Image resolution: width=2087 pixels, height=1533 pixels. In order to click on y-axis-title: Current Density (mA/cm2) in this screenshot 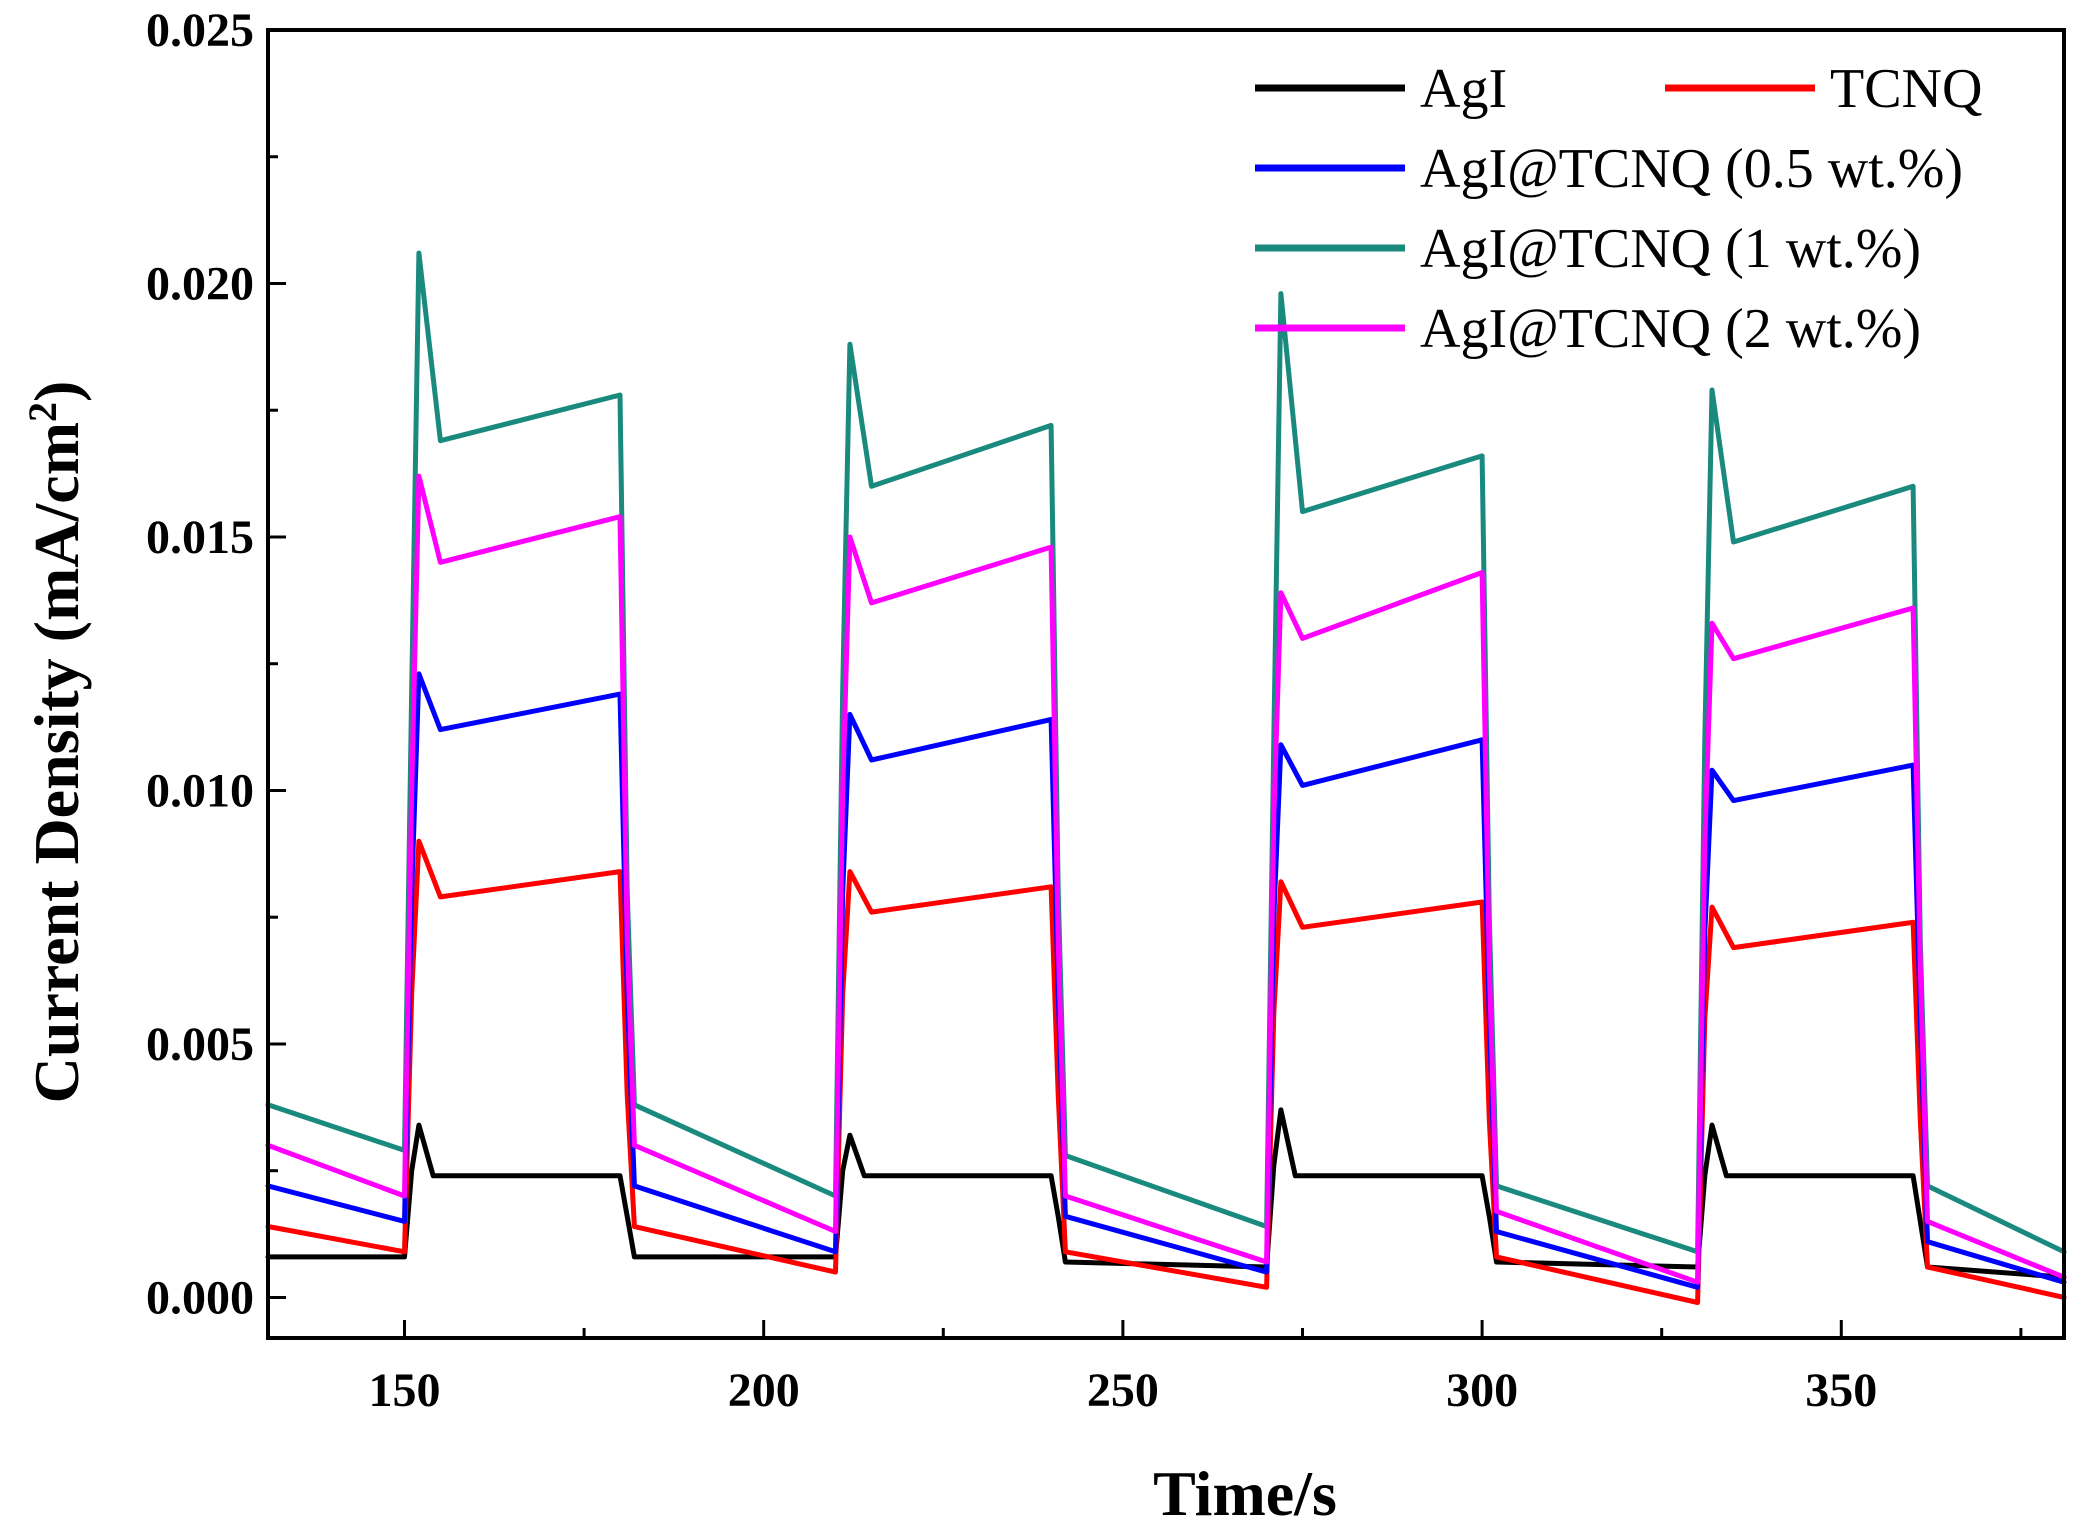, I will do `click(56, 742)`.